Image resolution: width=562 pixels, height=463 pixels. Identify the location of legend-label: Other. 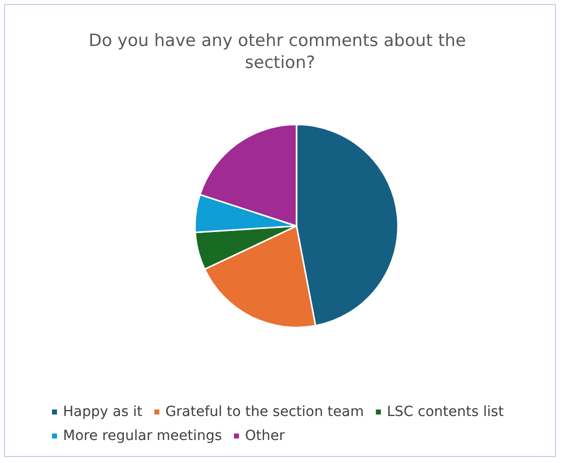
(264, 436).